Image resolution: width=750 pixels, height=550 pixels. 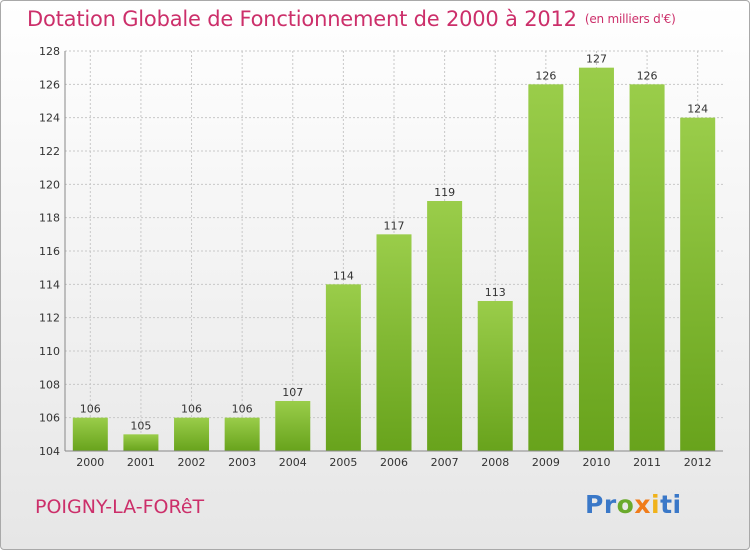 I want to click on y-tick-label: 112, so click(x=49, y=318).